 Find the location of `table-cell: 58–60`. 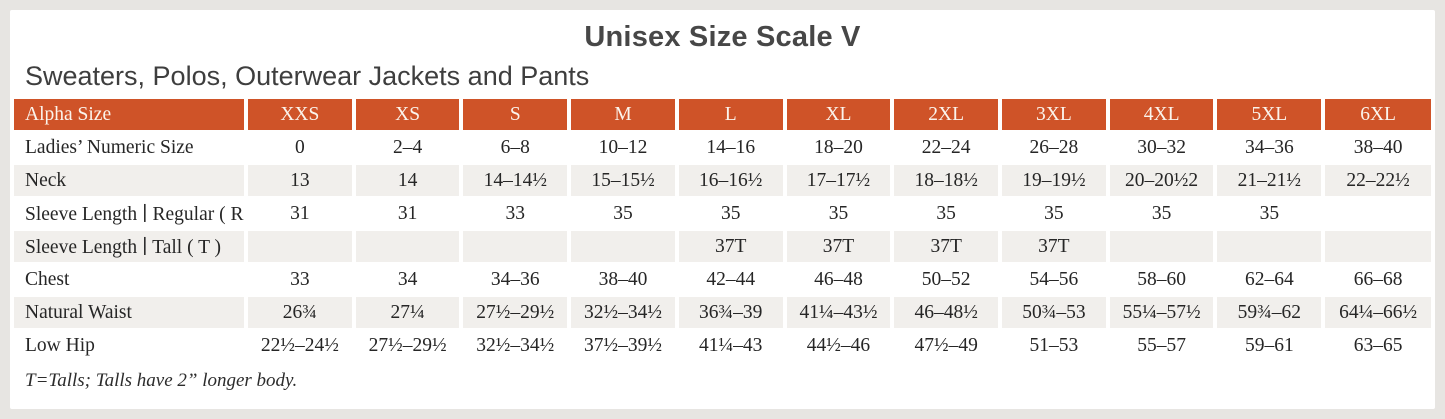

table-cell: 58–60 is located at coordinates (1162, 279).